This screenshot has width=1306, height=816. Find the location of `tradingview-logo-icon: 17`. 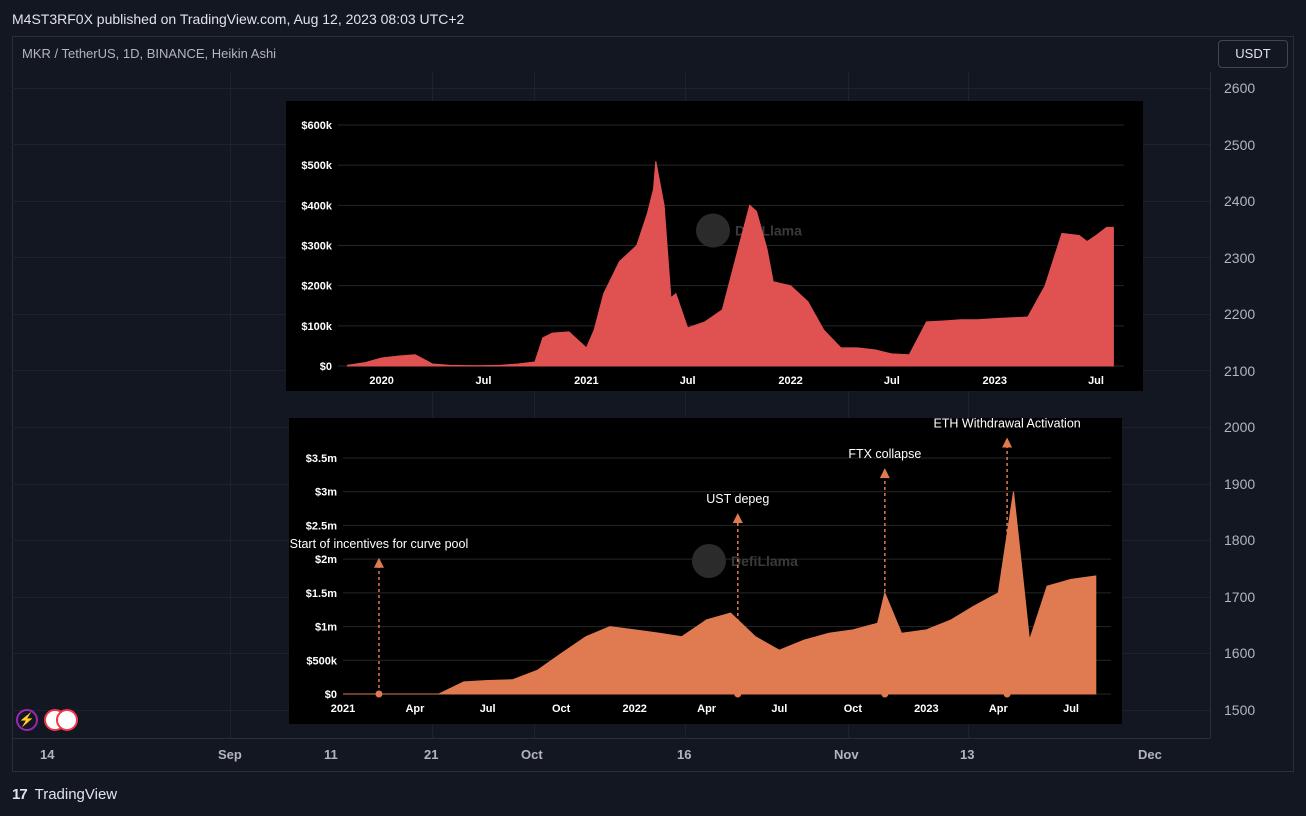

tradingview-logo-icon: 17 is located at coordinates (20, 794).